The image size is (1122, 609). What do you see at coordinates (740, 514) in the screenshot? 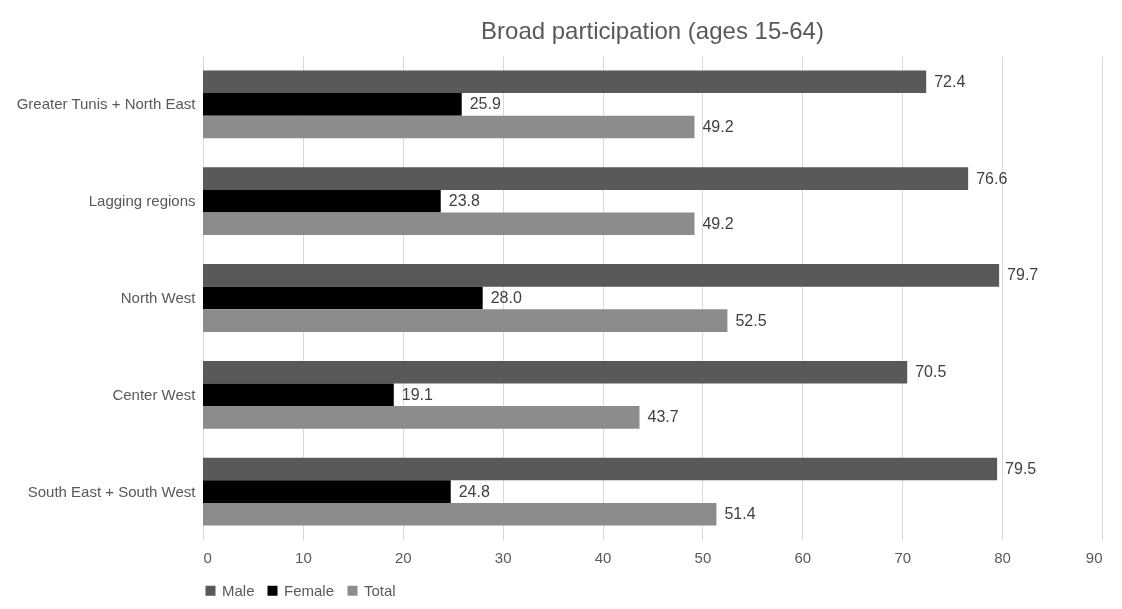
I see `data-label: 51.4` at bounding box center [740, 514].